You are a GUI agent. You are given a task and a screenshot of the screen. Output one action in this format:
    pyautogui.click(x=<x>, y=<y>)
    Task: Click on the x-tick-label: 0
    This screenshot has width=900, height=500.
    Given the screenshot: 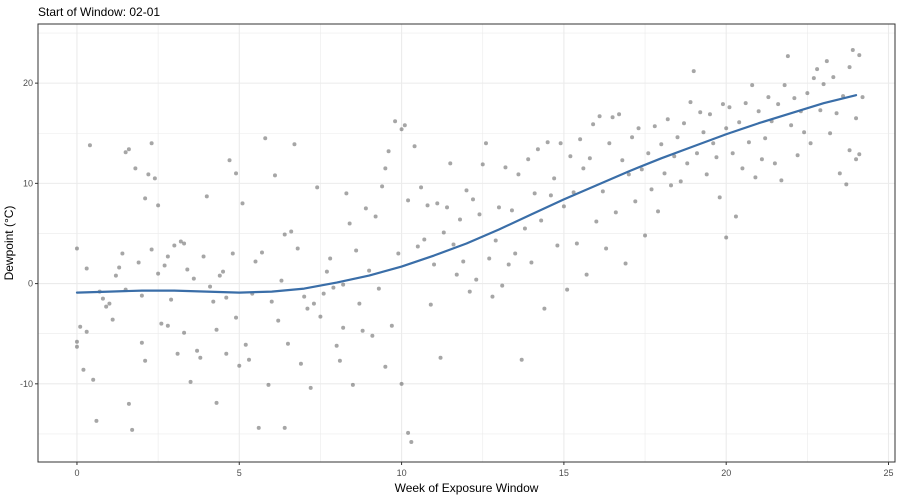 What is the action you would take?
    pyautogui.click(x=76, y=473)
    